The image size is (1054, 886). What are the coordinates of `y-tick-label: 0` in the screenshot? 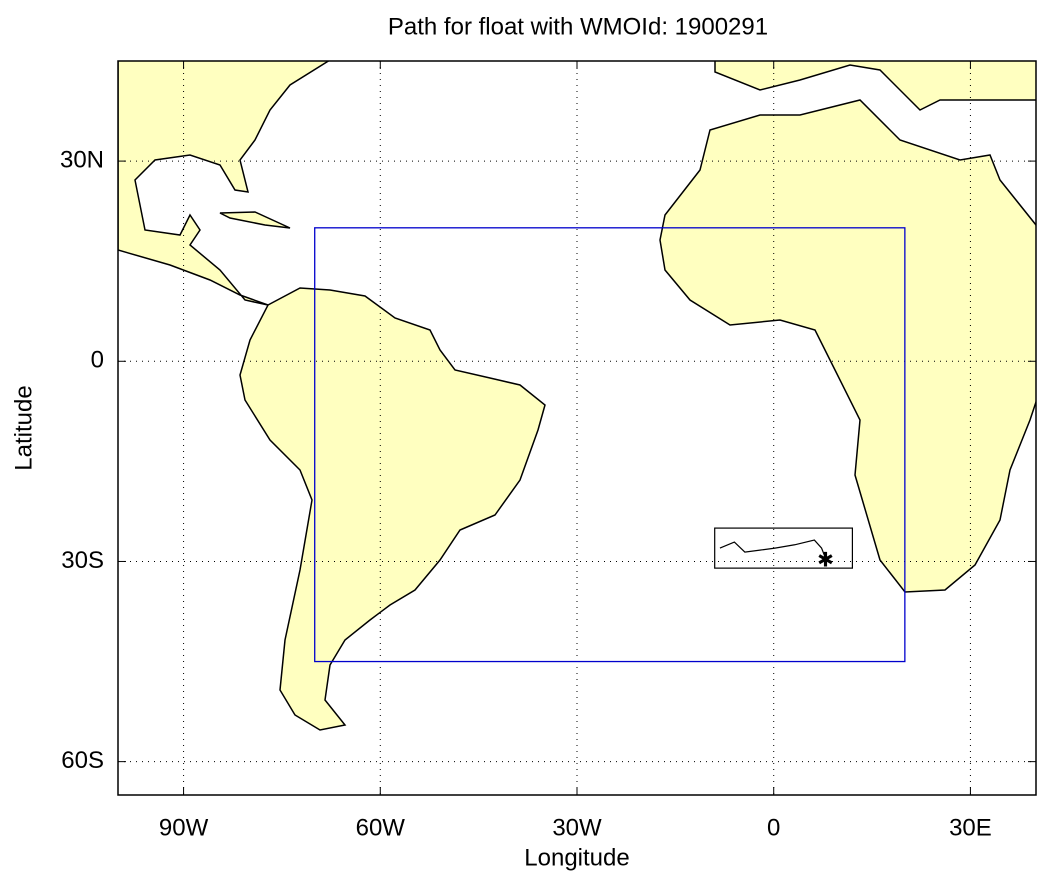 It's located at (97, 360).